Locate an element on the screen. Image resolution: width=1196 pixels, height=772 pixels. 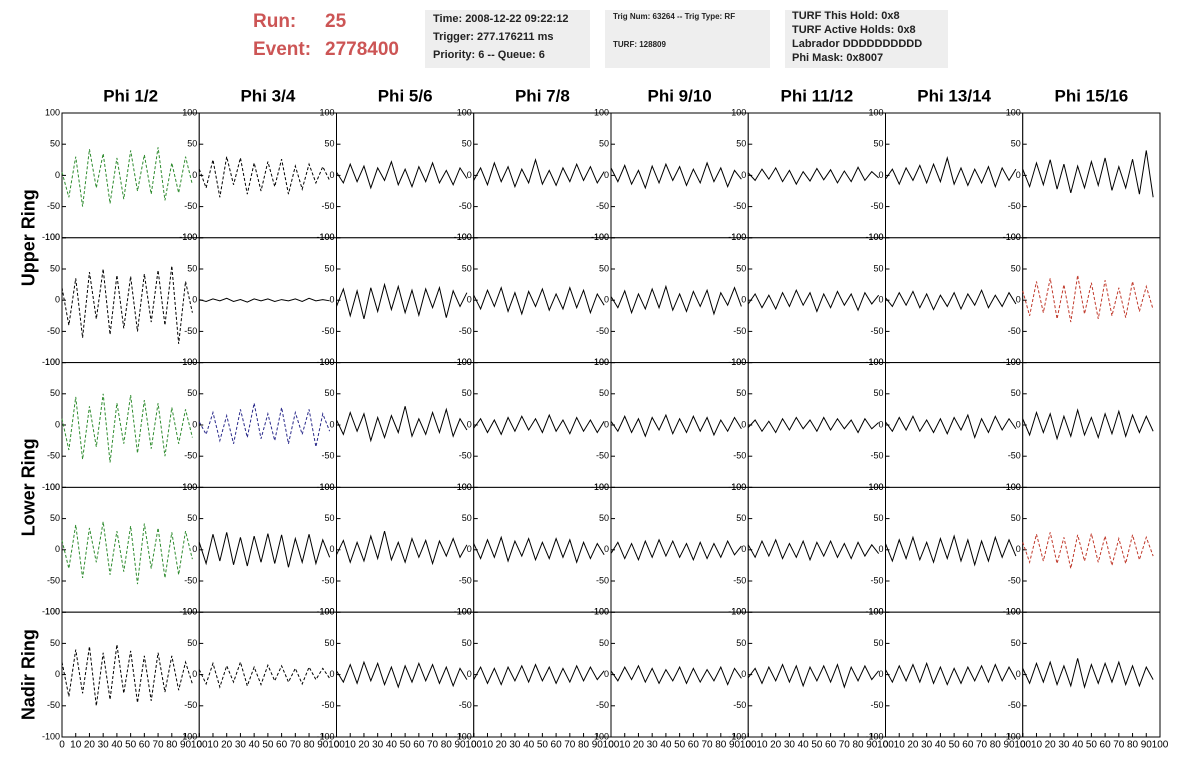
info-line: TURF Active Holds: 0x8 is located at coordinates (854, 30).